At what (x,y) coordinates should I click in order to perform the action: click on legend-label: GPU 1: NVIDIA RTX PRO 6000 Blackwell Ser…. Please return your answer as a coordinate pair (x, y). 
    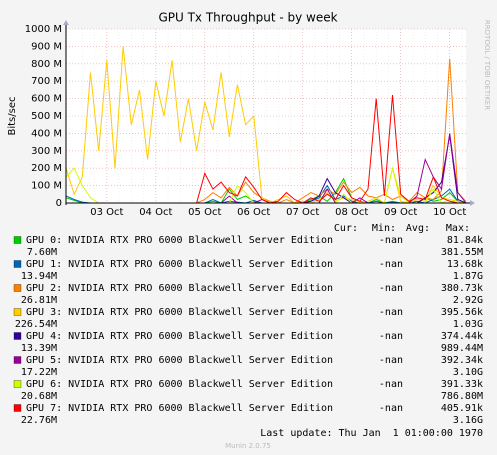
    Looking at the image, I should click on (179, 264).